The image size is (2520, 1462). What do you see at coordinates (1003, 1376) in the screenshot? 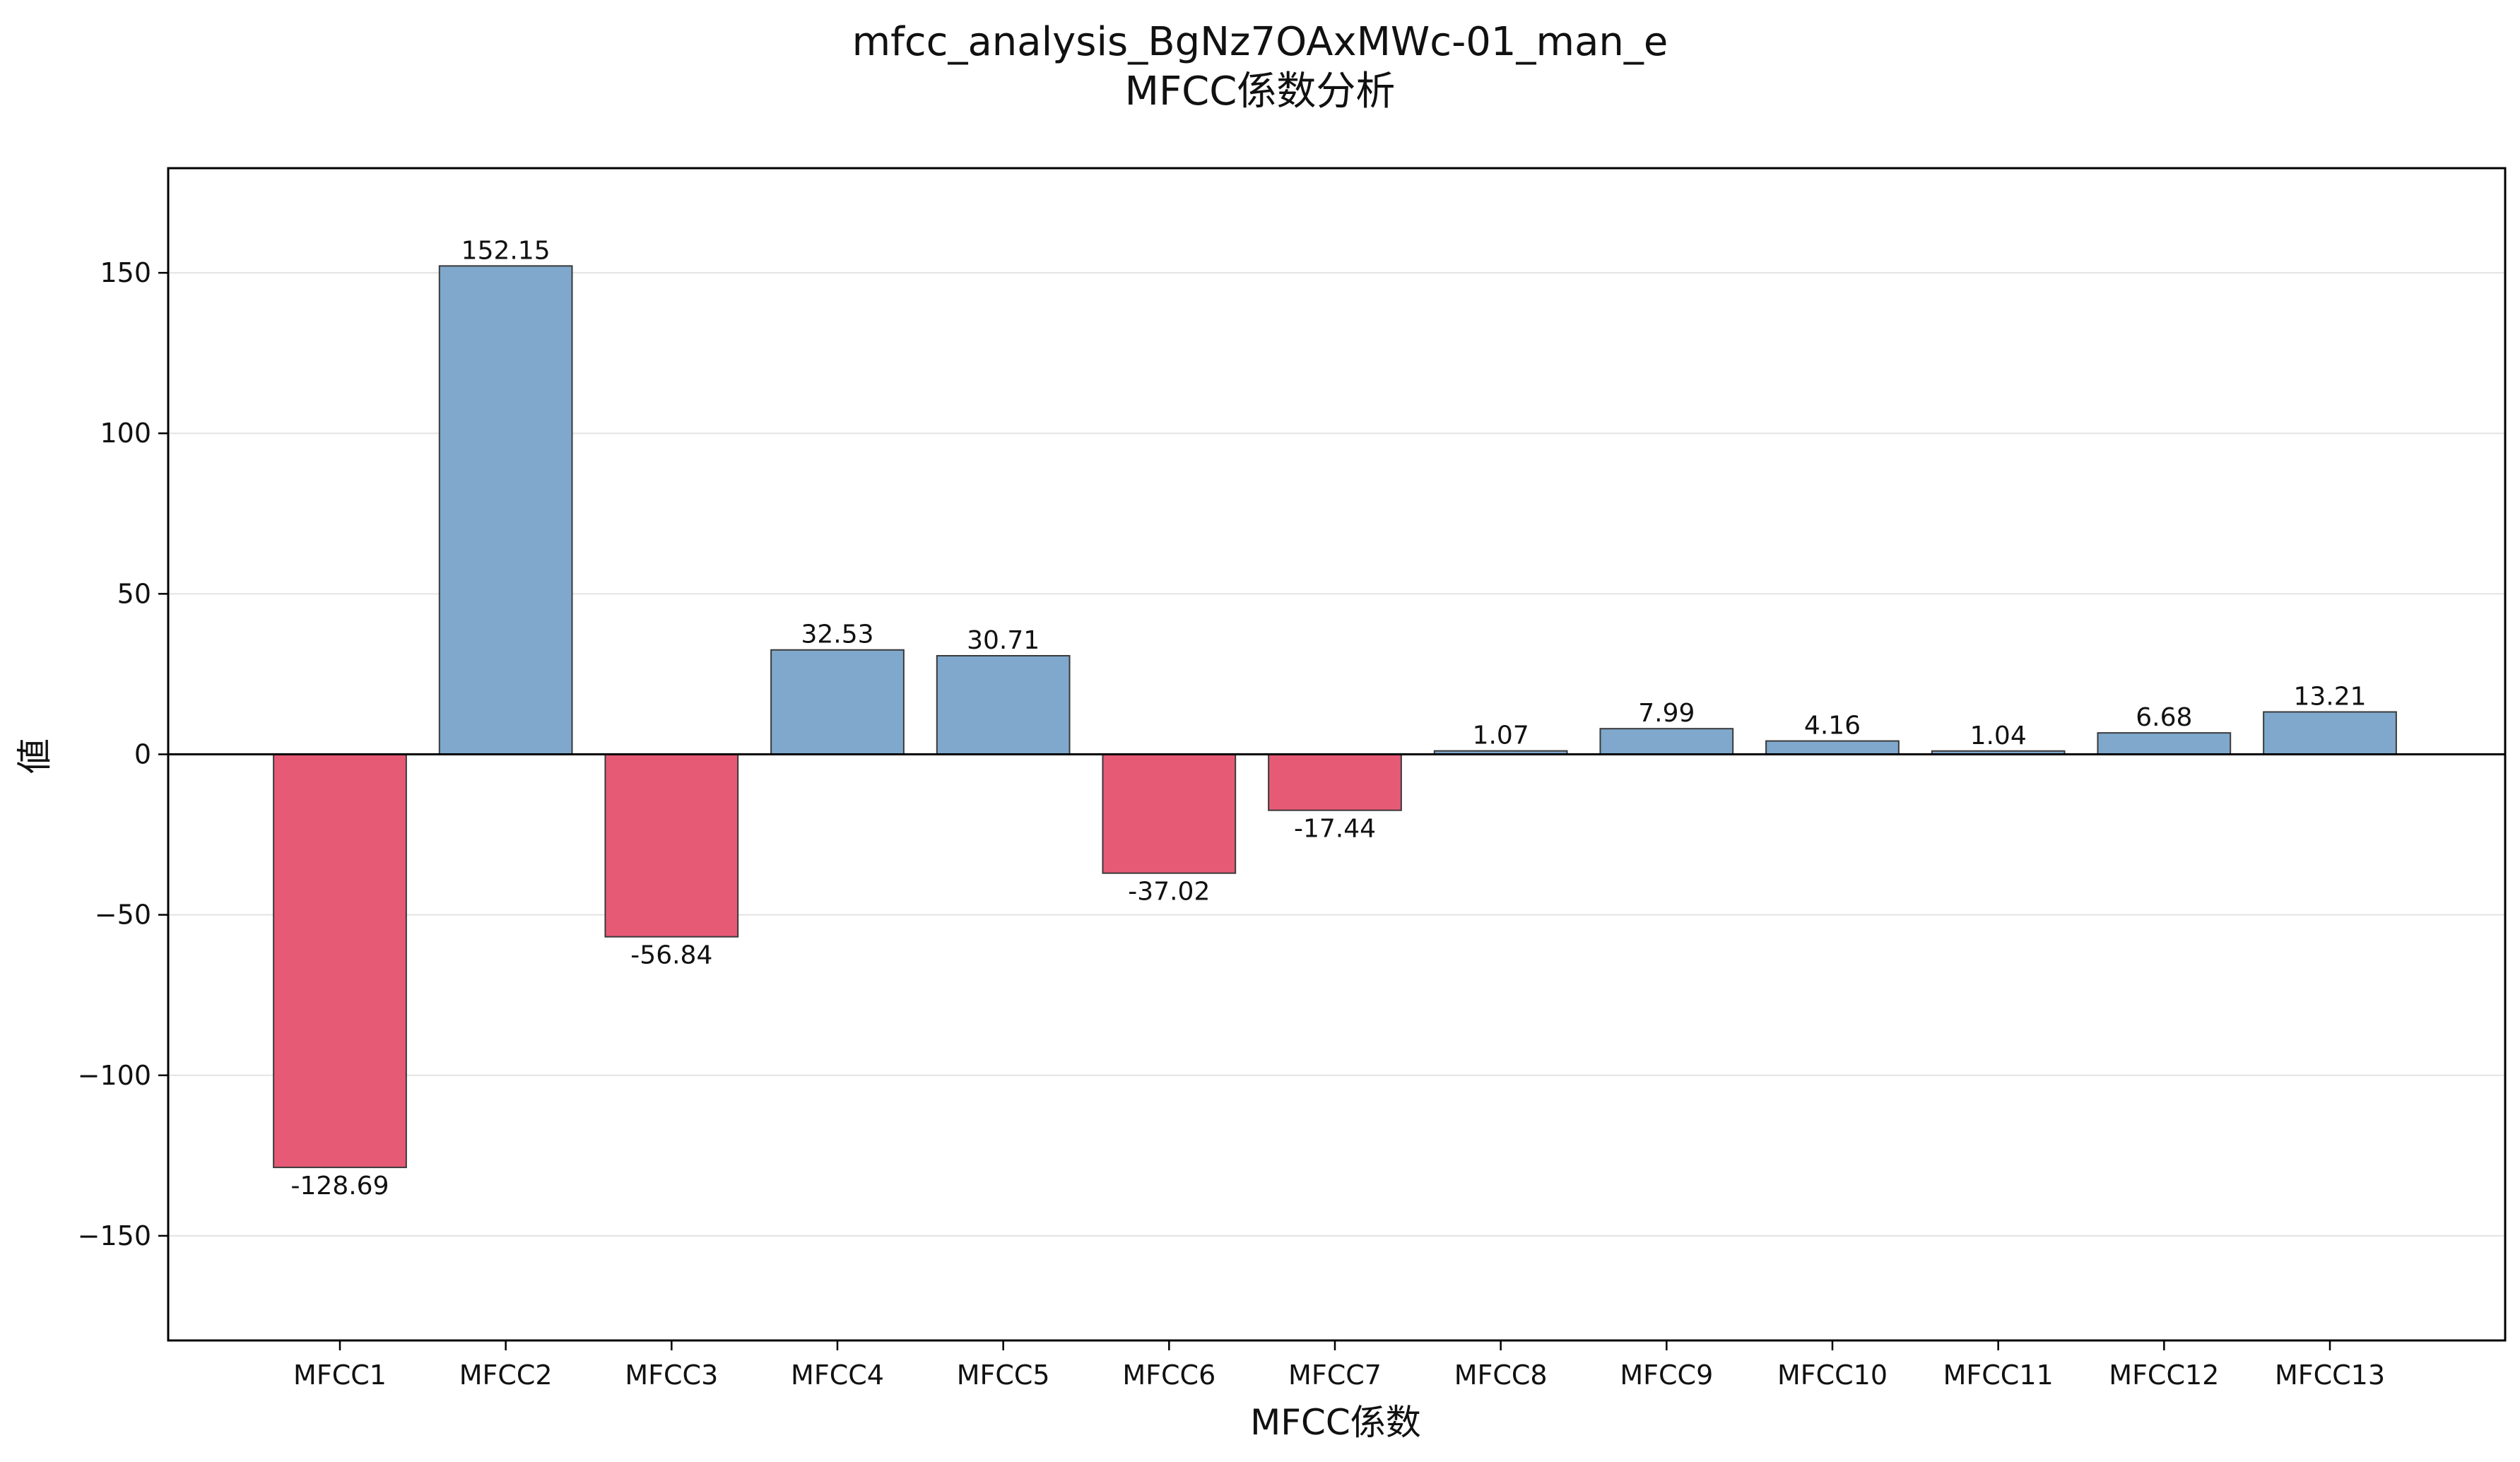
I see `x-tick-label: MFCC5` at bounding box center [1003, 1376].